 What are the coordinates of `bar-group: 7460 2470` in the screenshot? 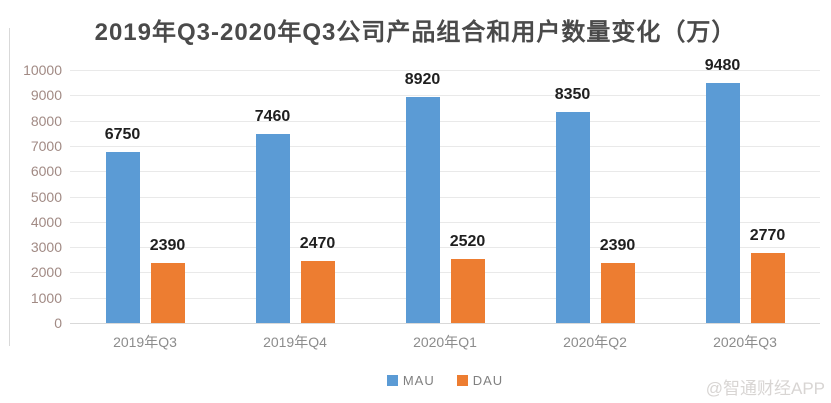 It's located at (295, 196).